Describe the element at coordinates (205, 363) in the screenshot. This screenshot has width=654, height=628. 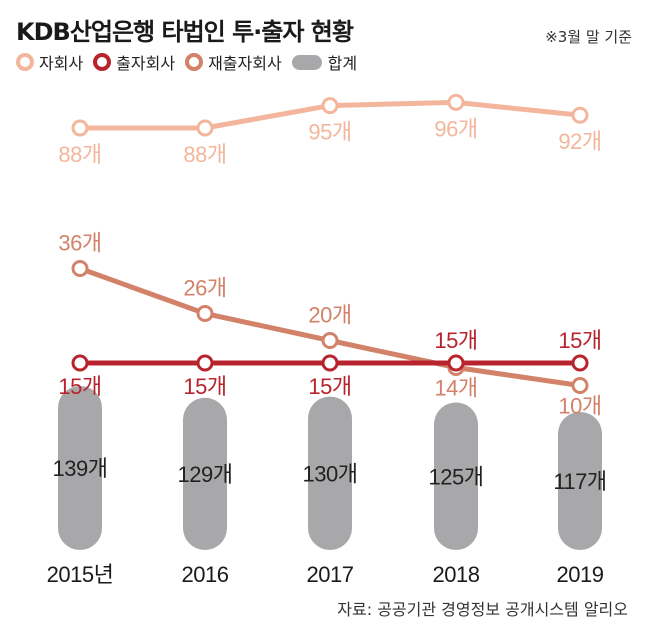
I see `investee-point-2016` at that location.